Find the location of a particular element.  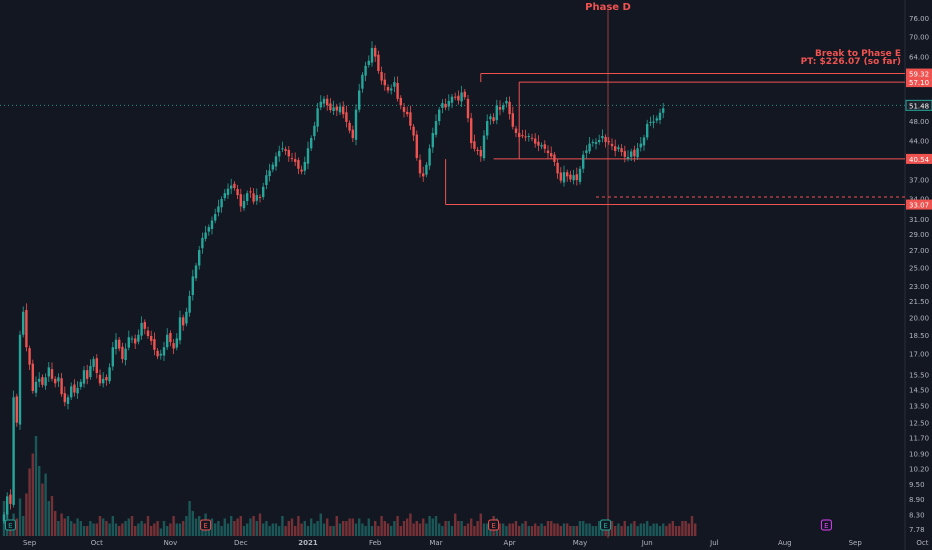

price-tick-label: 10.20 is located at coordinates (919, 469).